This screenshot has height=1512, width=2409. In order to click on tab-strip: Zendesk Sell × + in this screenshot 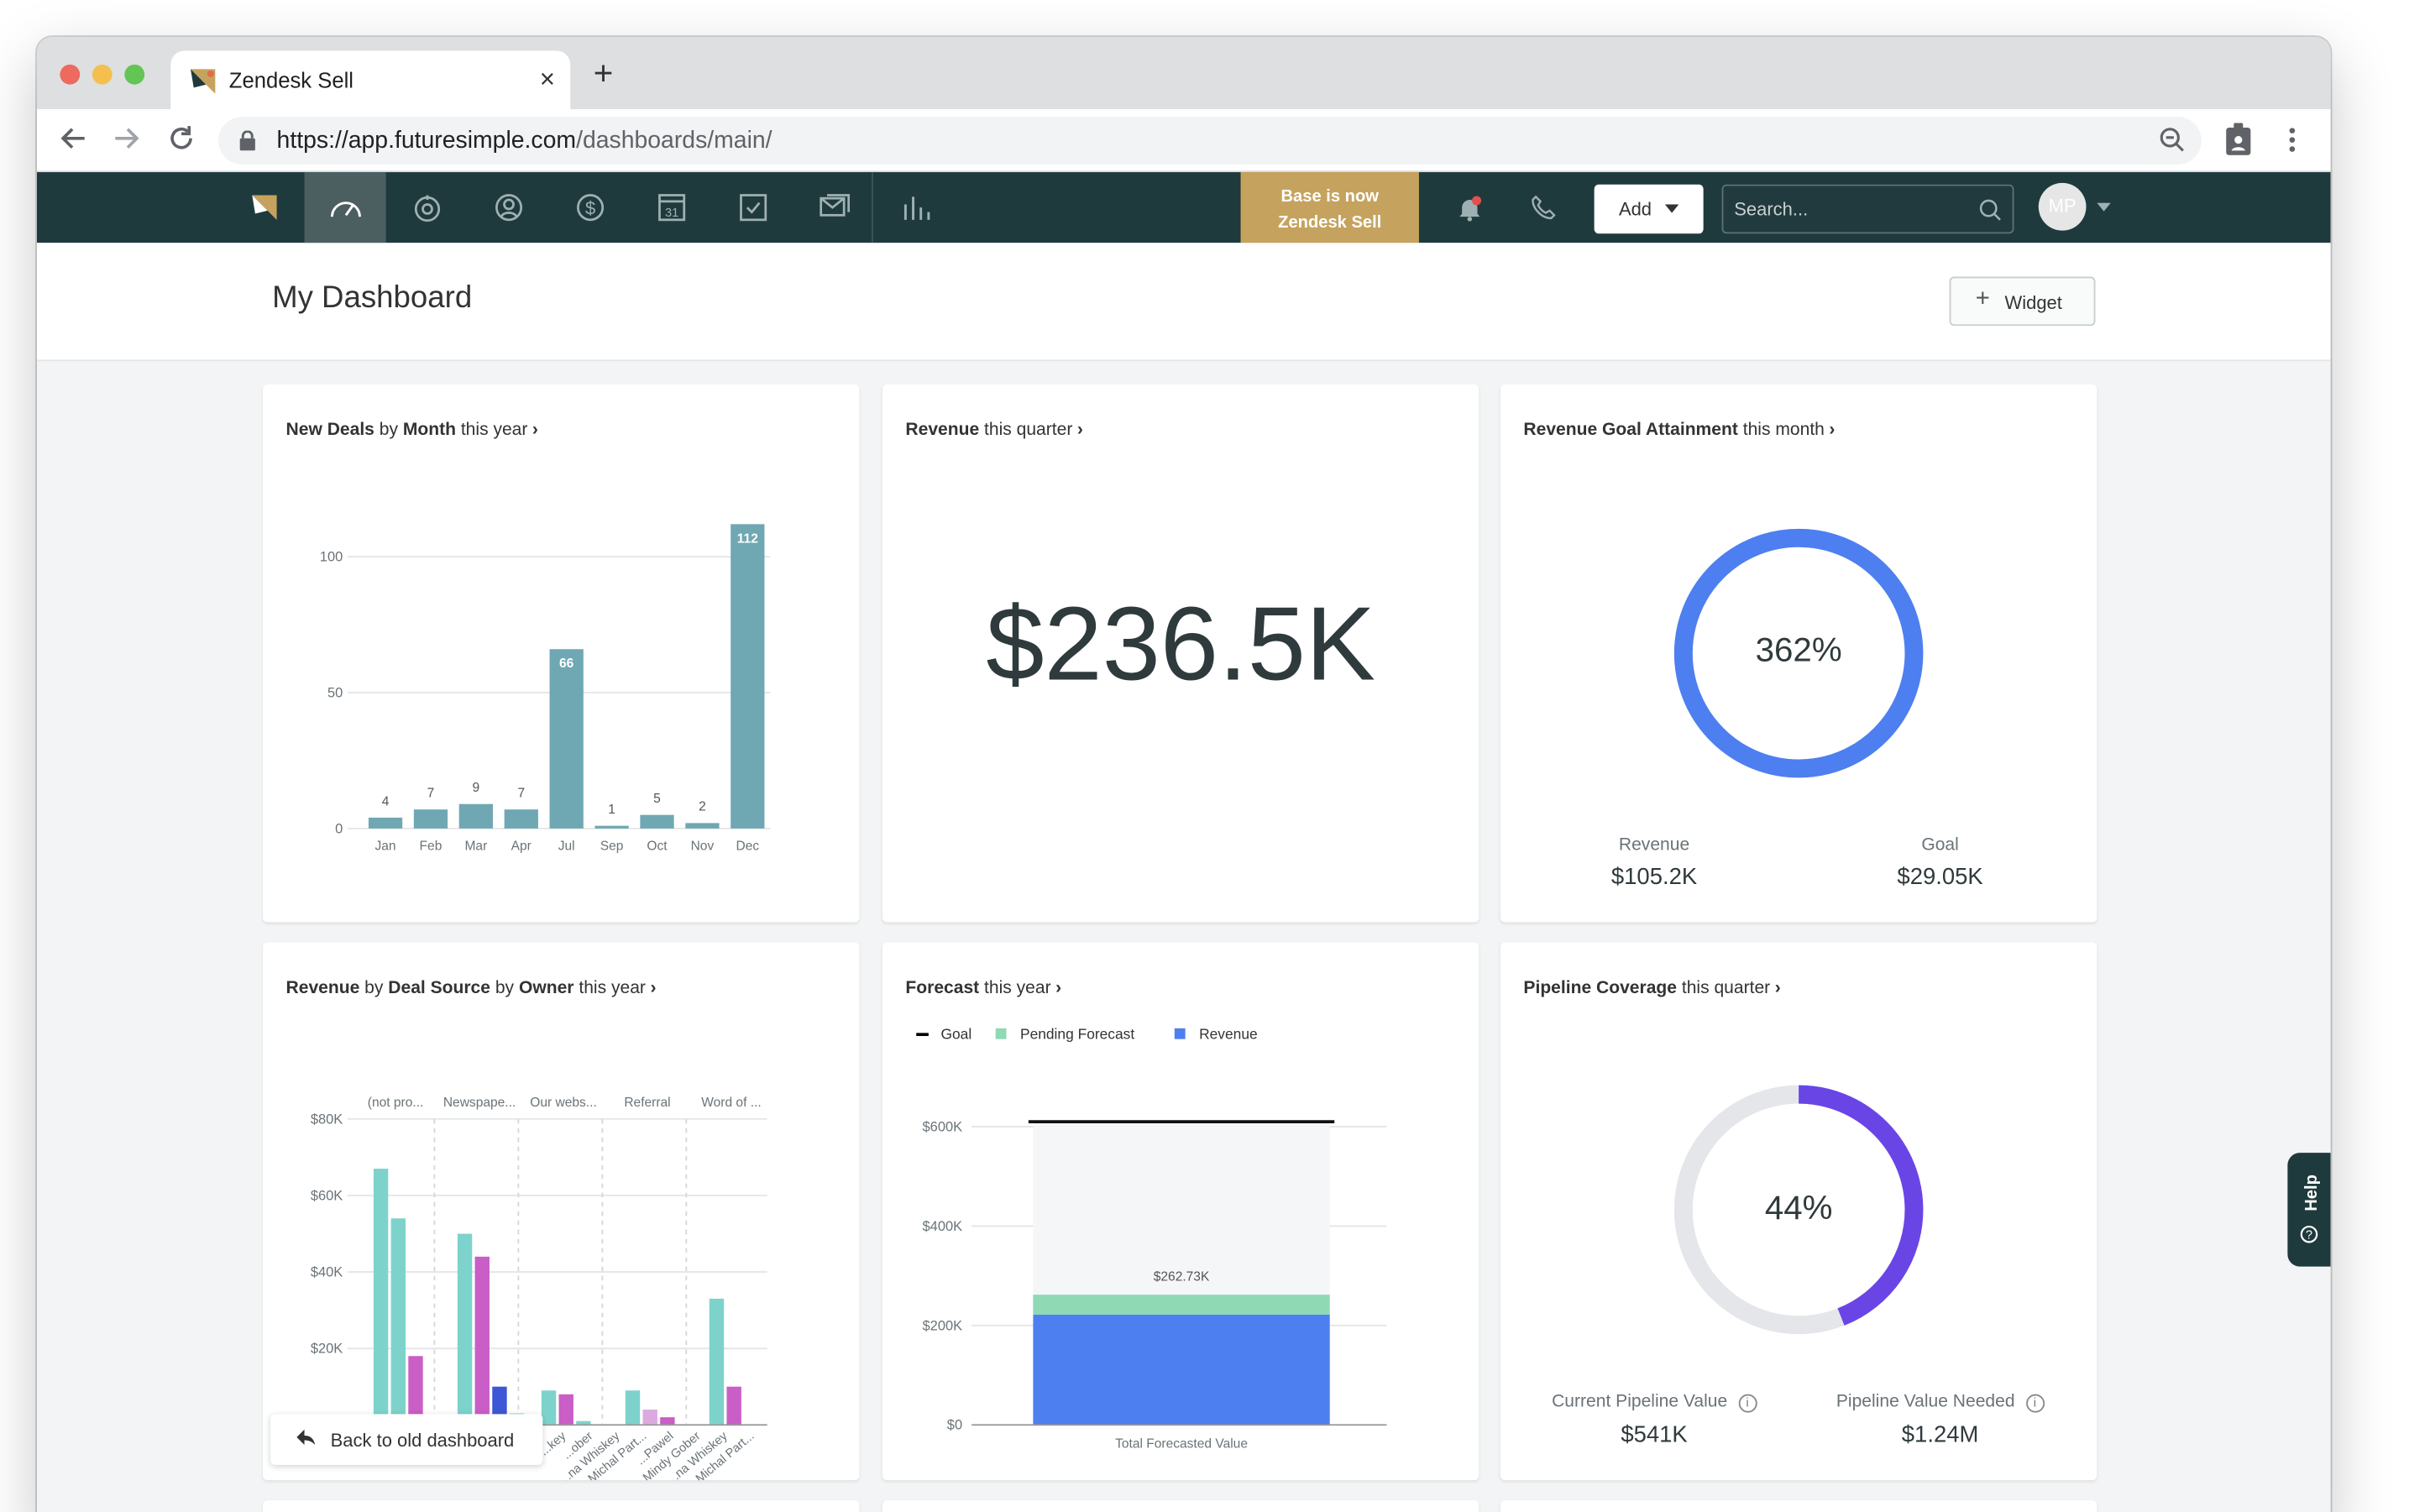, I will do `click(1183, 72)`.